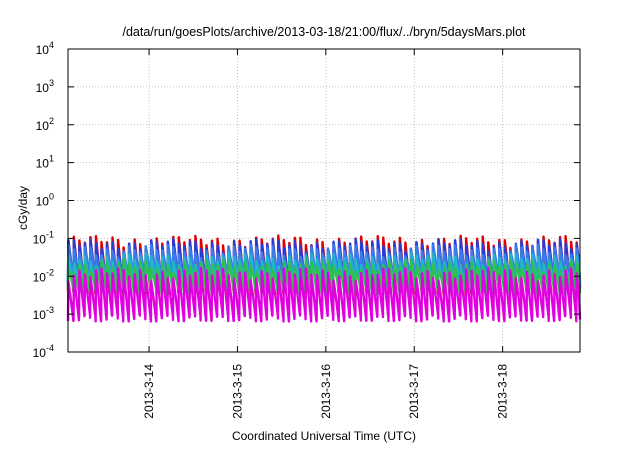  What do you see at coordinates (324, 436) in the screenshot?
I see `x-axis-label: Coordinated Universal Time (UTC)` at bounding box center [324, 436].